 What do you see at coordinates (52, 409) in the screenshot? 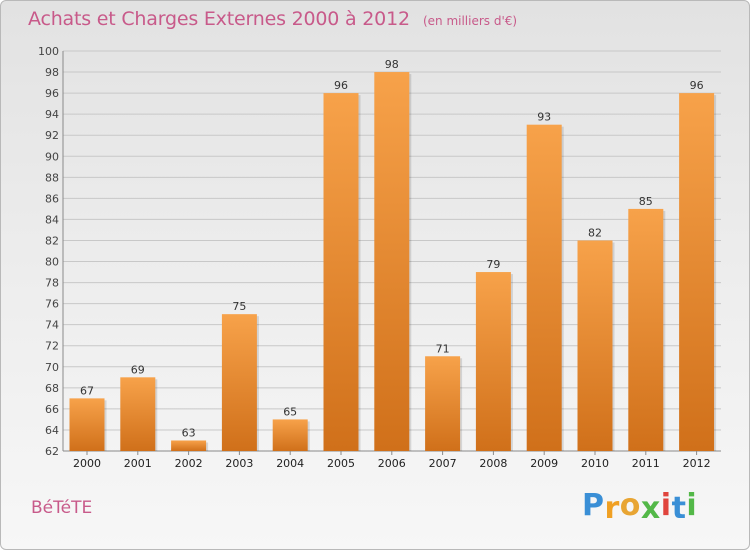
I see `y-tick-label: 66` at bounding box center [52, 409].